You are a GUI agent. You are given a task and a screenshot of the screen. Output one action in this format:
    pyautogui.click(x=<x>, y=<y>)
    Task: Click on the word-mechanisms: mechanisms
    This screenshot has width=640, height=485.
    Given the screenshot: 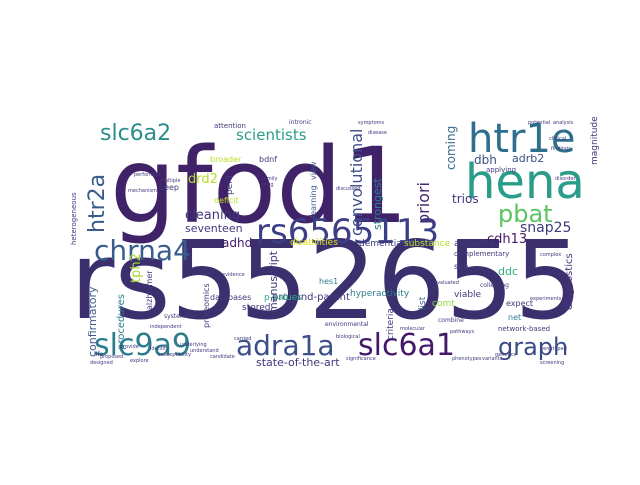 What is the action you would take?
    pyautogui.click(x=144, y=191)
    